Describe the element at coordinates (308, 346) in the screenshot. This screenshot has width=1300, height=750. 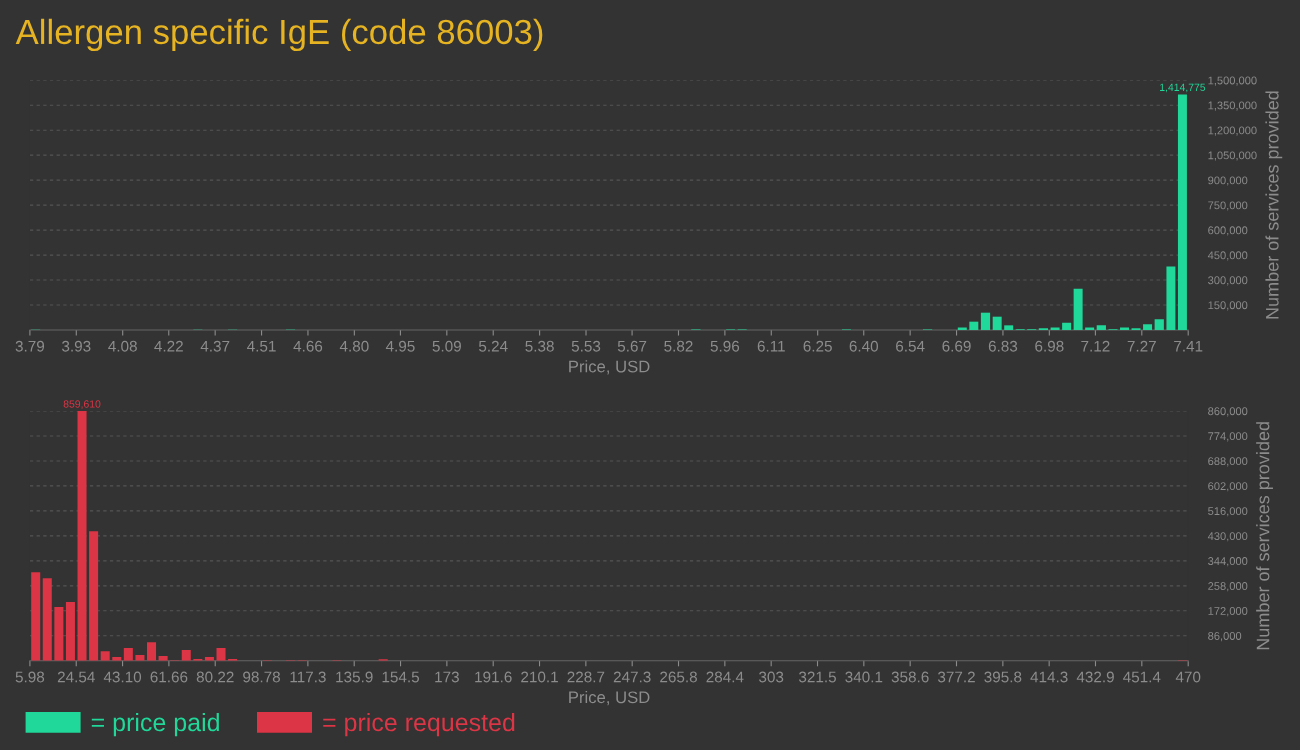
I see `x-tick-label: 4.66` at that location.